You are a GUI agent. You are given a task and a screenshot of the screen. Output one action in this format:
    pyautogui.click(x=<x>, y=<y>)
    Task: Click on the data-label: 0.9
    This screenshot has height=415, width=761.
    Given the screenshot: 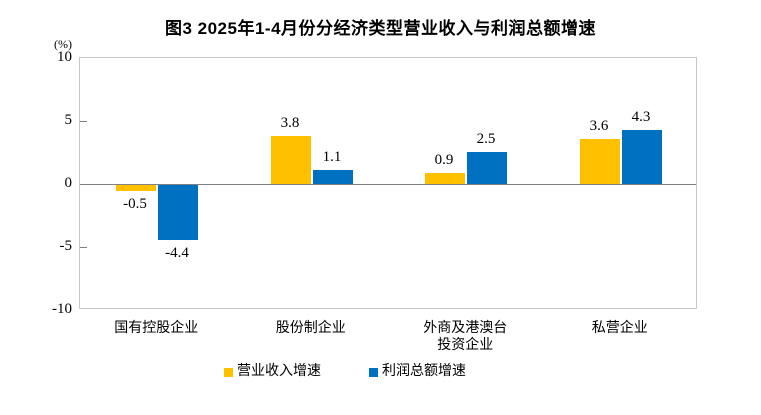 What is the action you would take?
    pyautogui.click(x=444, y=160)
    